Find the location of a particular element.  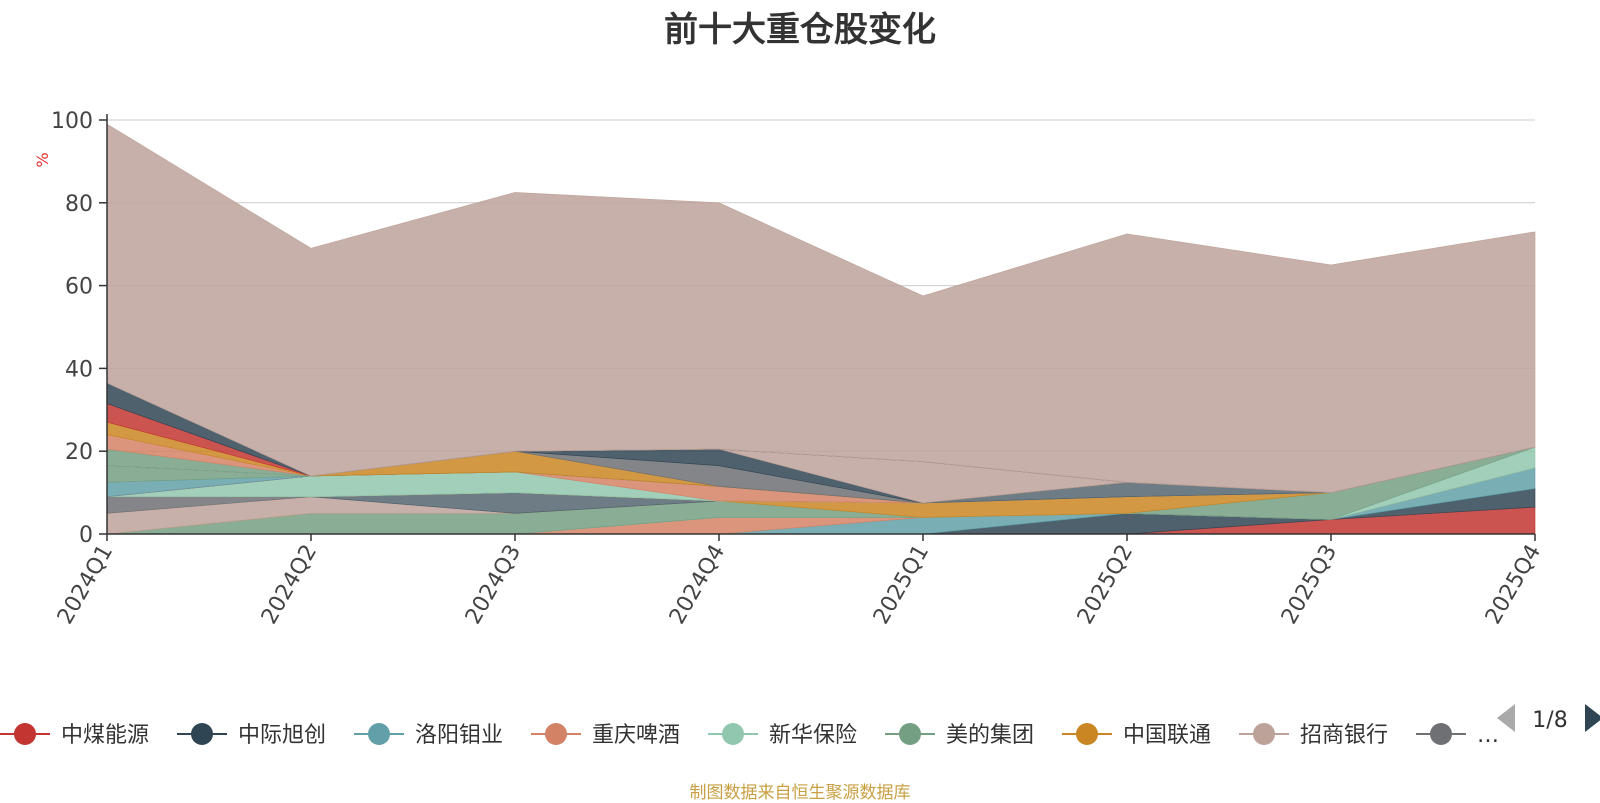

chart-title: 前十大重仓股变化 is located at coordinates (800, 30).